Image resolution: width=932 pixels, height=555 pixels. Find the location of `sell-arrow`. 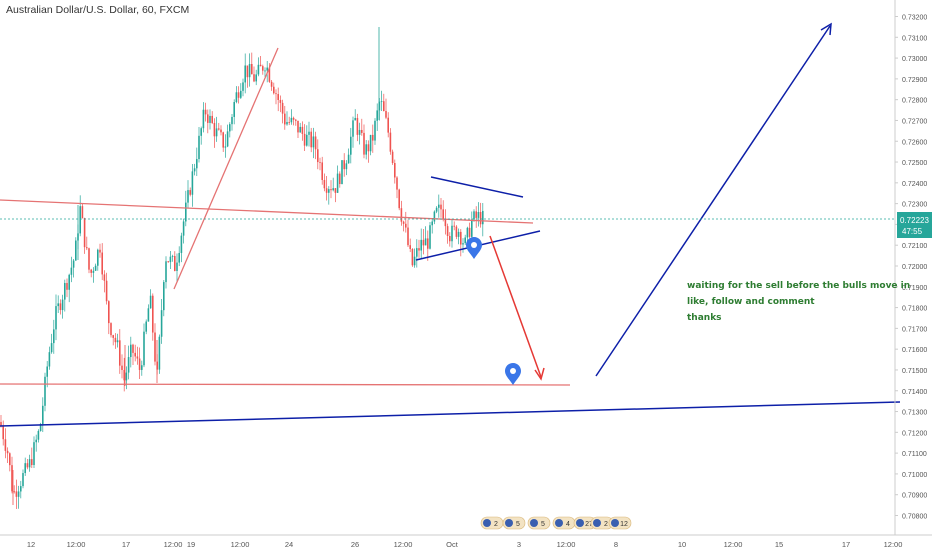

sell-arrow is located at coordinates (515, 306).